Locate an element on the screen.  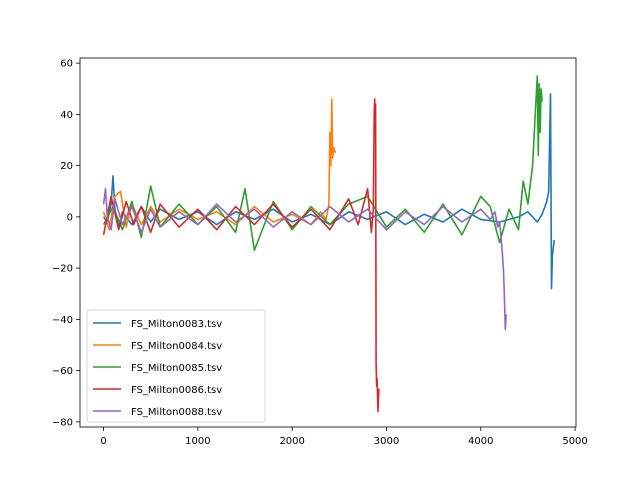
y-tick-label: 0 is located at coordinates (70, 217).